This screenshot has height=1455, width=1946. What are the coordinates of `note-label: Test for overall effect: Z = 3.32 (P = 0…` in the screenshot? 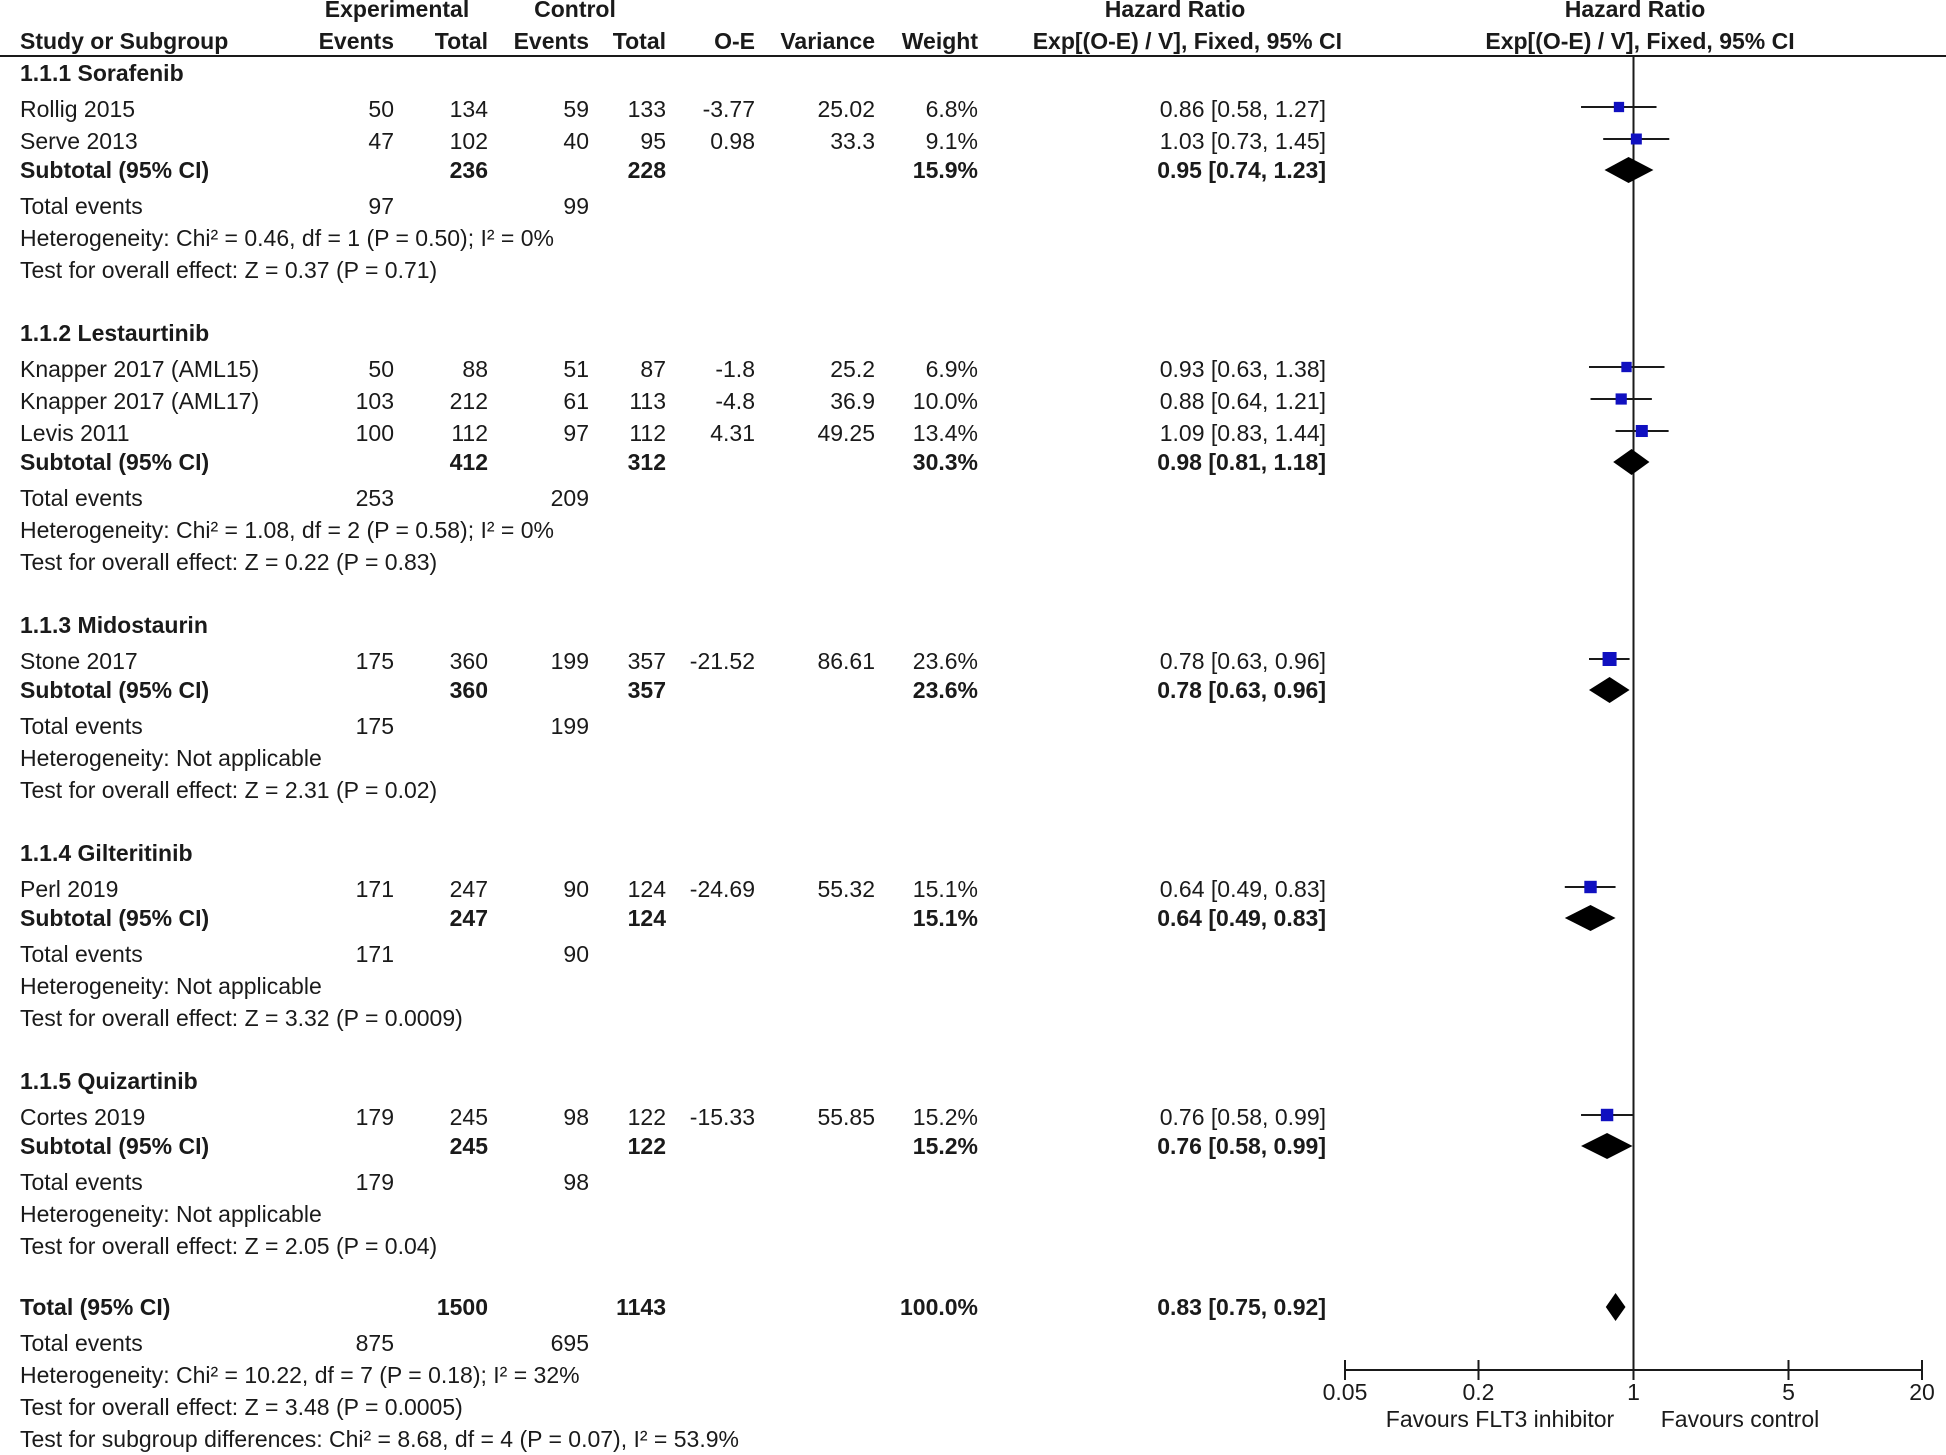 It's located at (241, 1018).